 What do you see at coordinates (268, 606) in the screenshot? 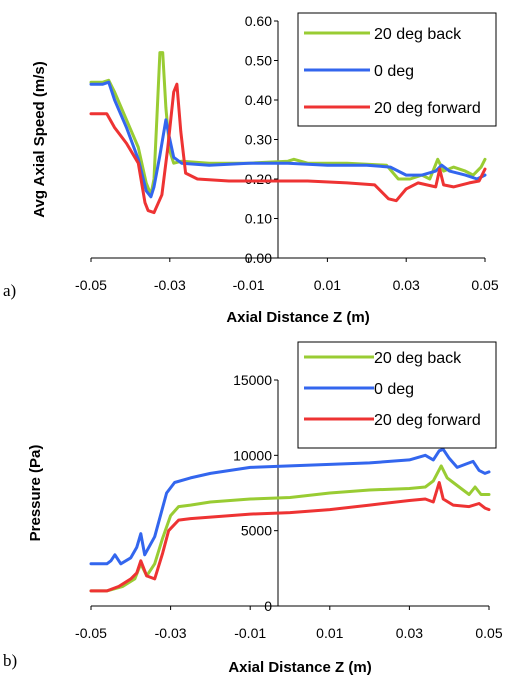
I see `y-tick-label: 0` at bounding box center [268, 606].